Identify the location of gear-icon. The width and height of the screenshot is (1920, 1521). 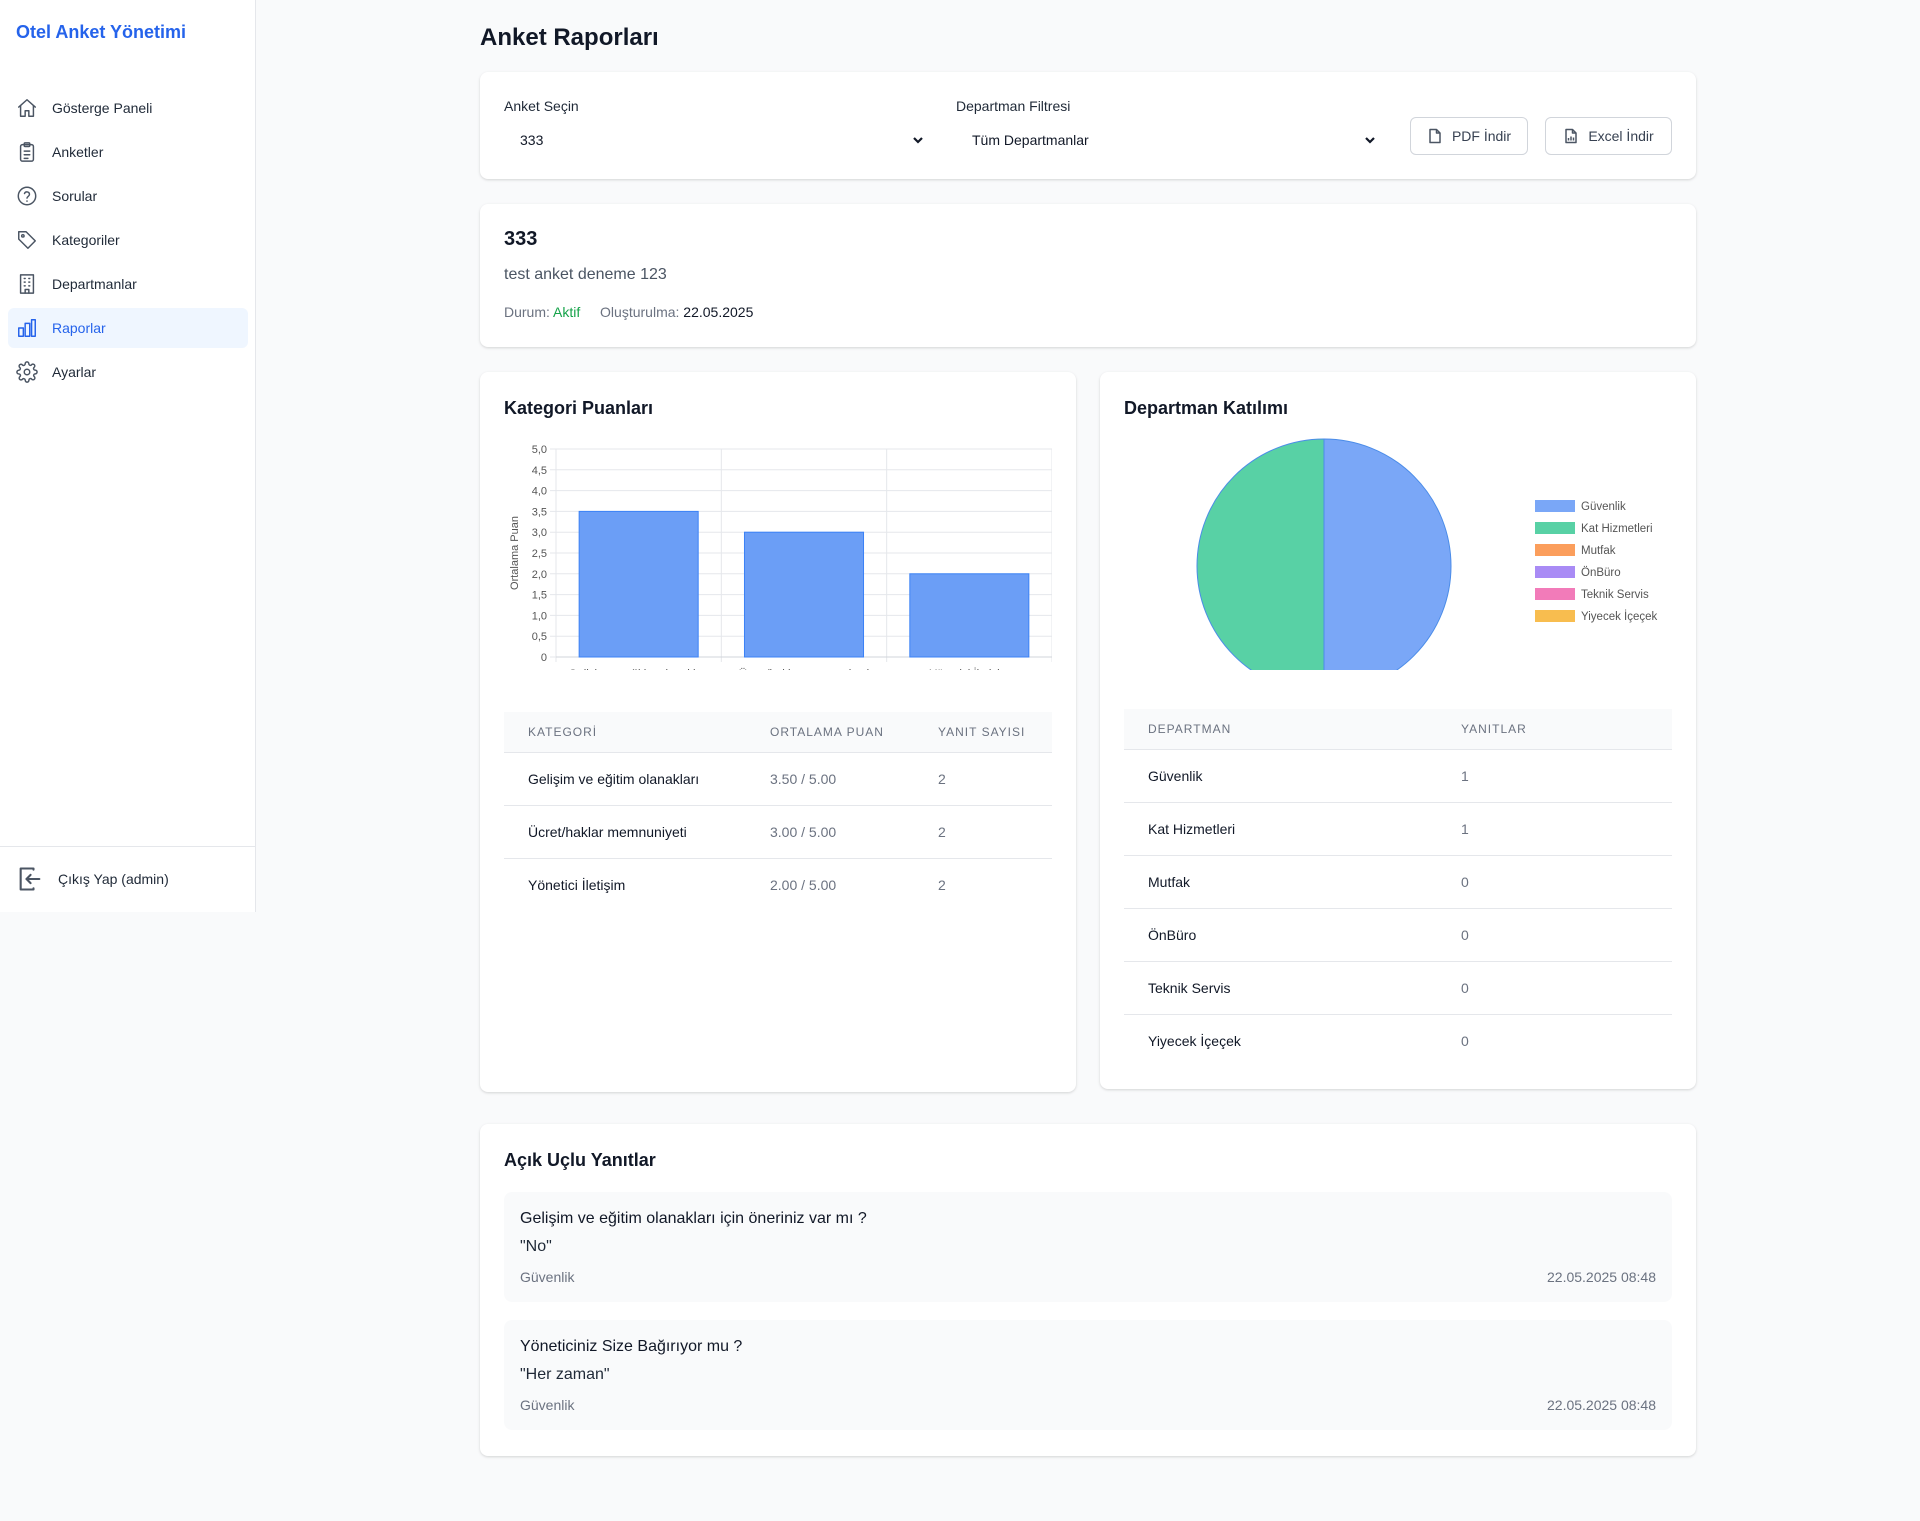
(27, 372).